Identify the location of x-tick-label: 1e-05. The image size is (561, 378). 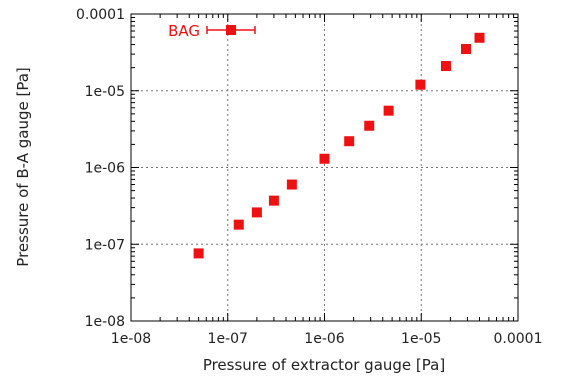
(421, 339).